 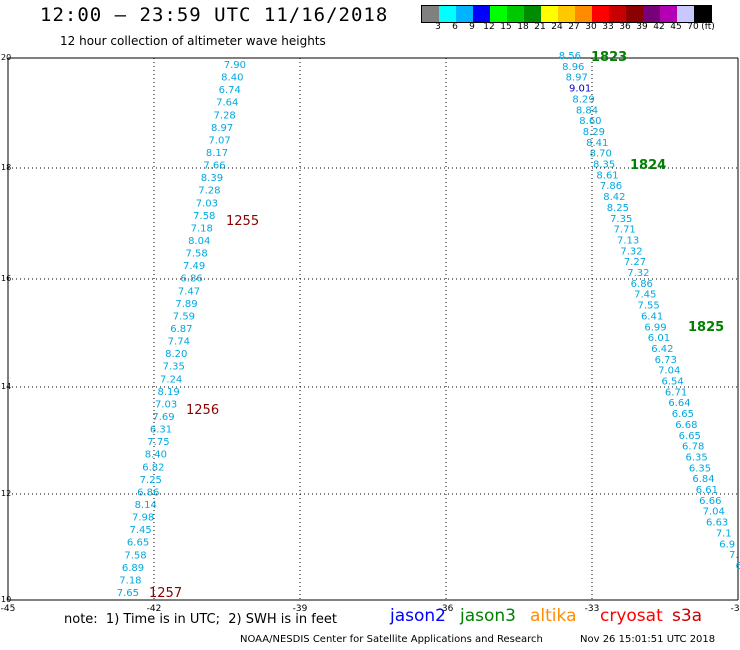 What do you see at coordinates (446, 609) in the screenshot?
I see `longitude-tick-label: -36` at bounding box center [446, 609].